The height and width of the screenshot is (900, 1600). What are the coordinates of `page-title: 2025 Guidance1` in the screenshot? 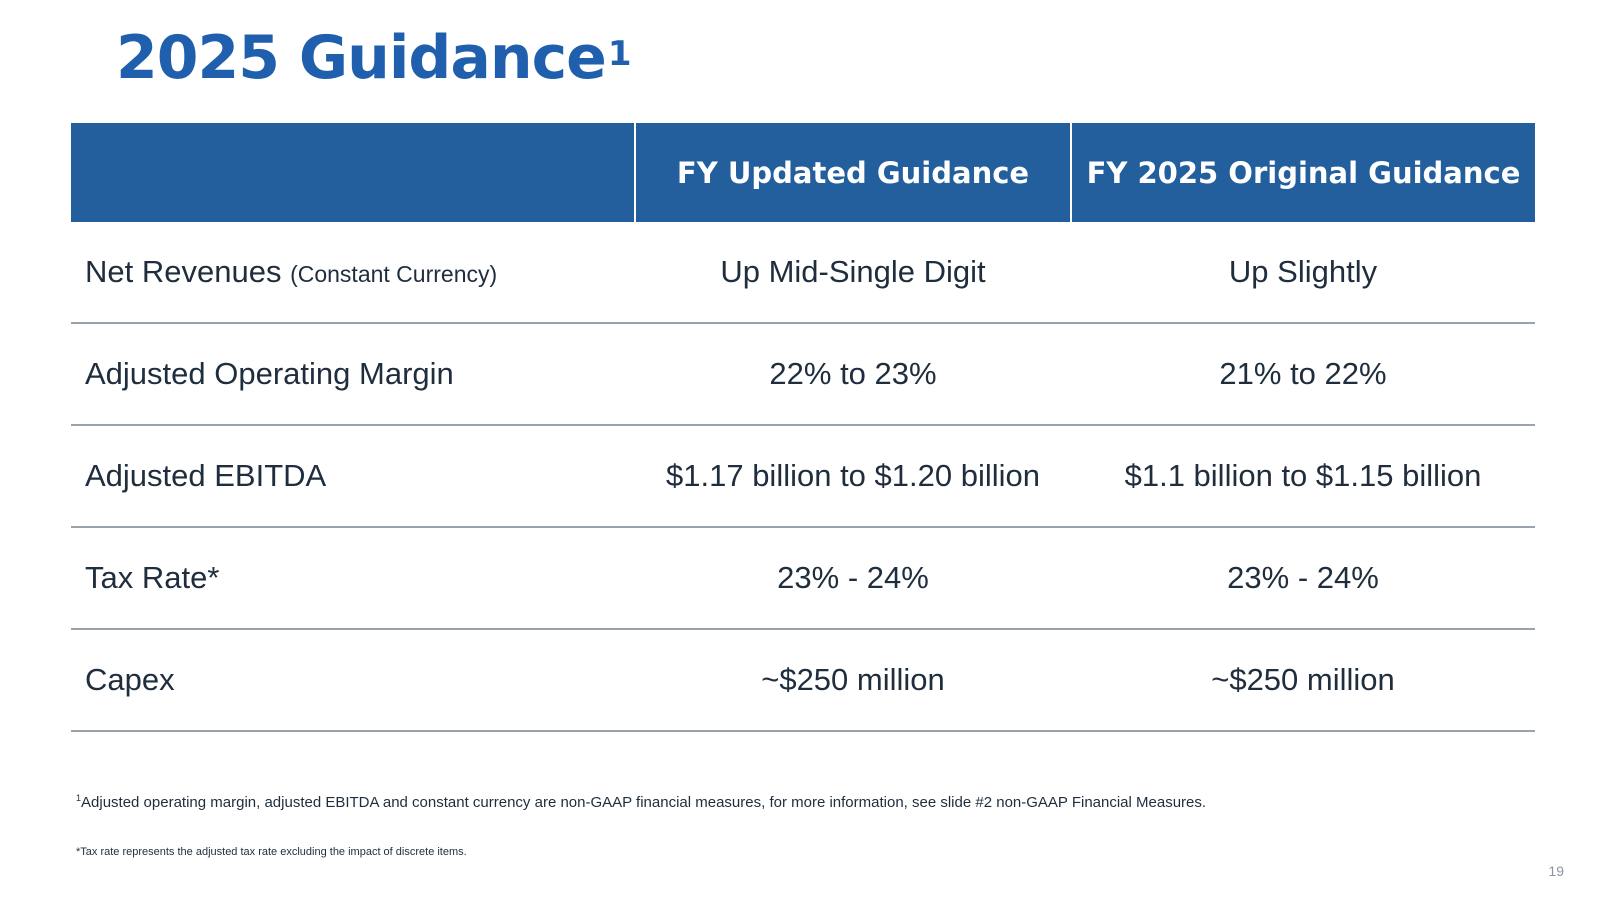 It's located at (373, 58).